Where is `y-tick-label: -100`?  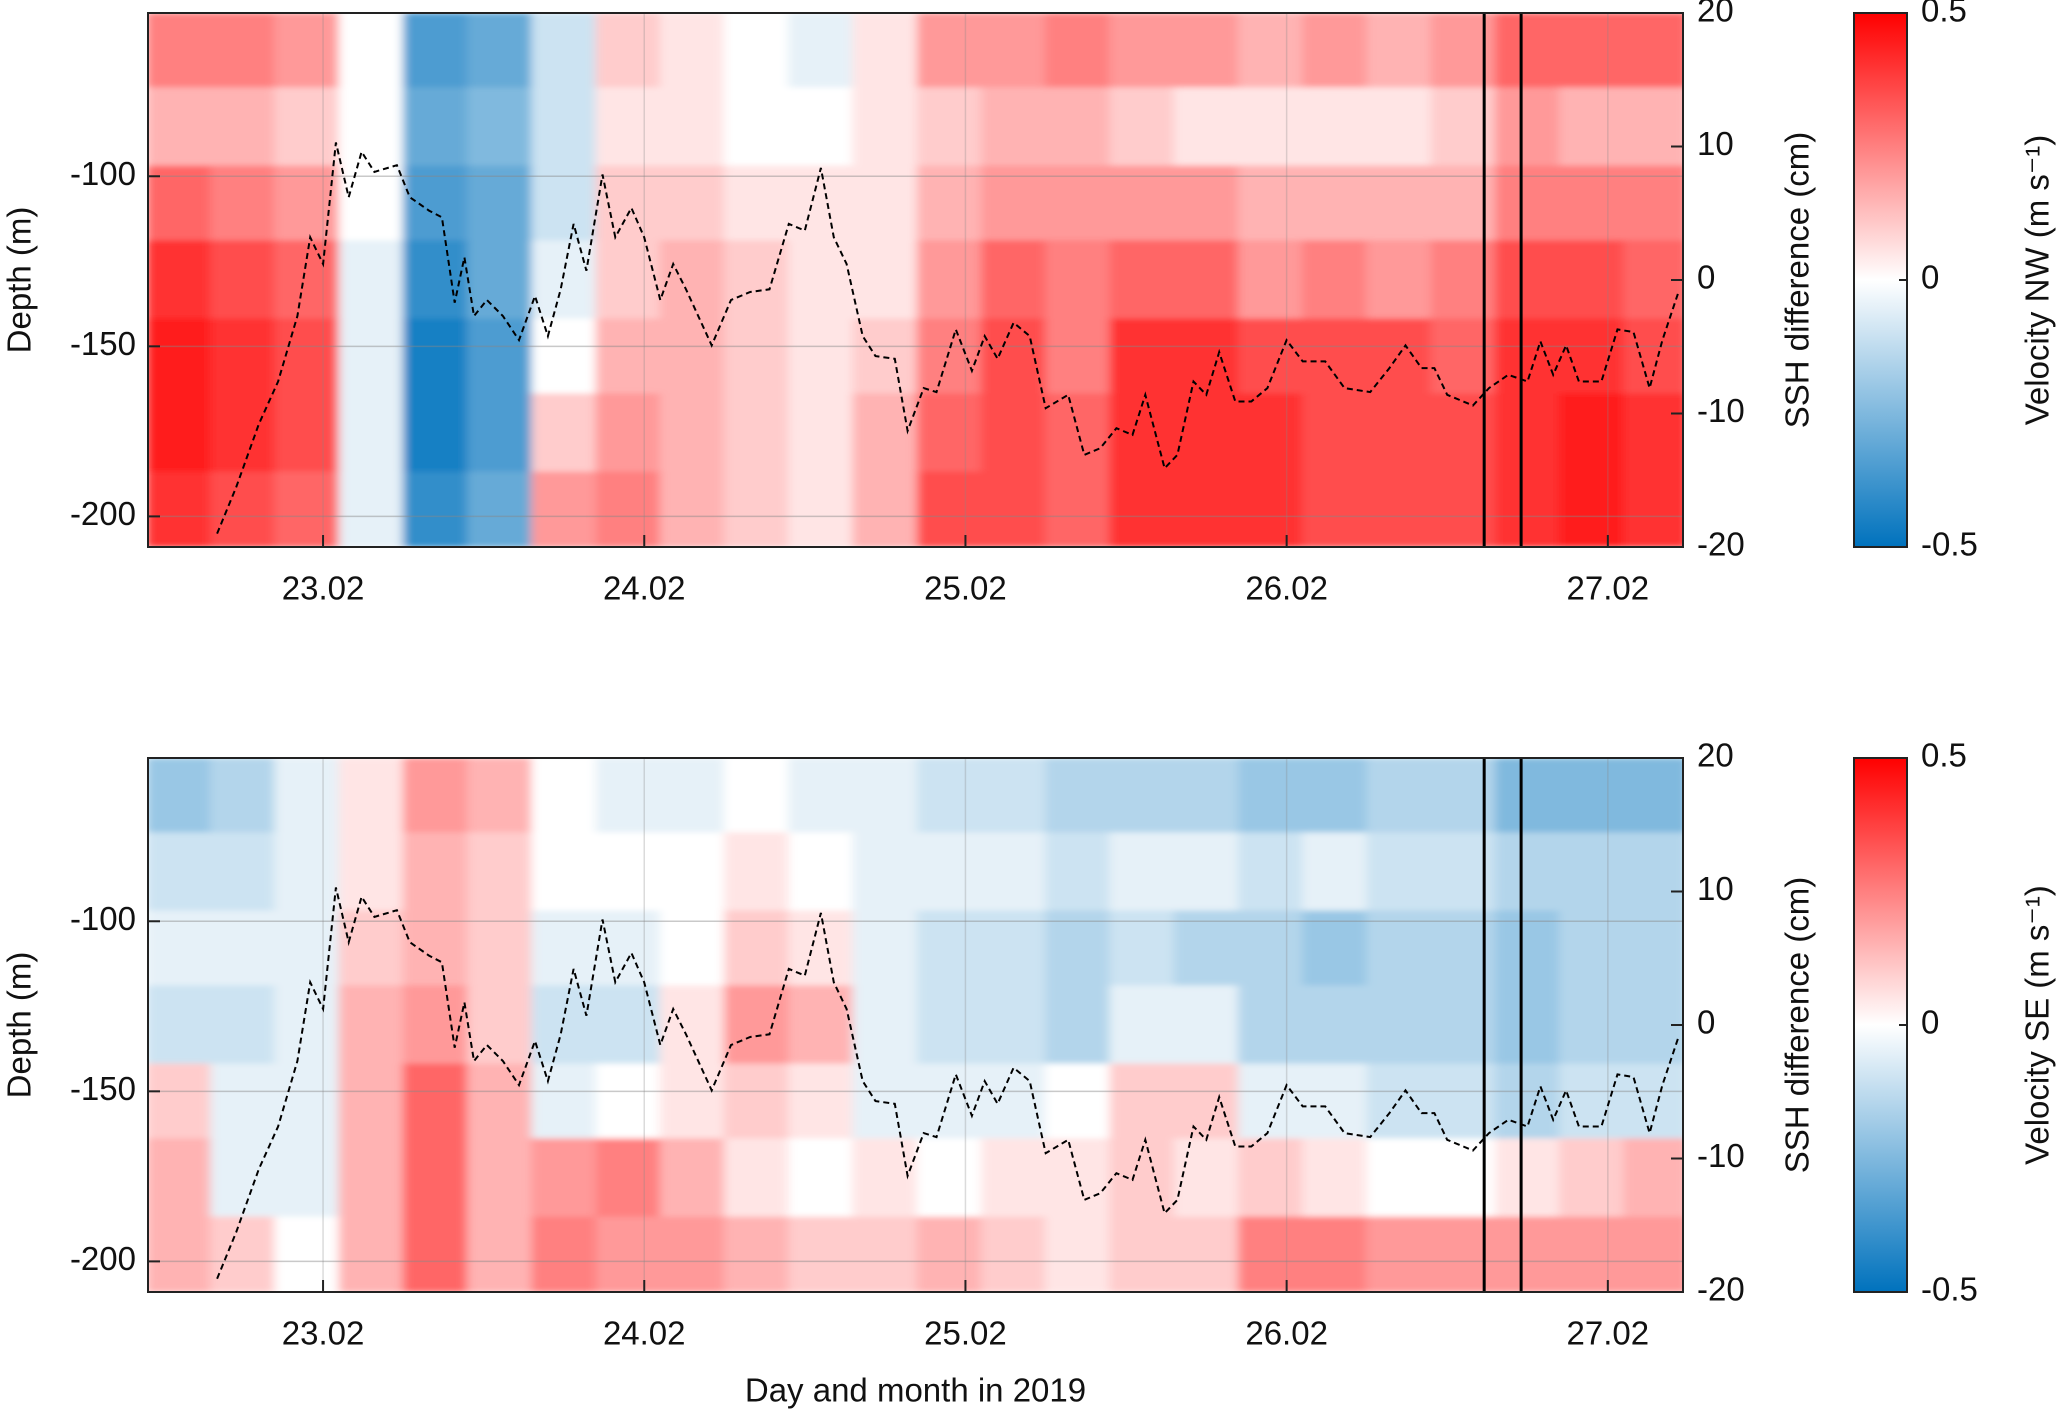
y-tick-label: -100 is located at coordinates (103, 918).